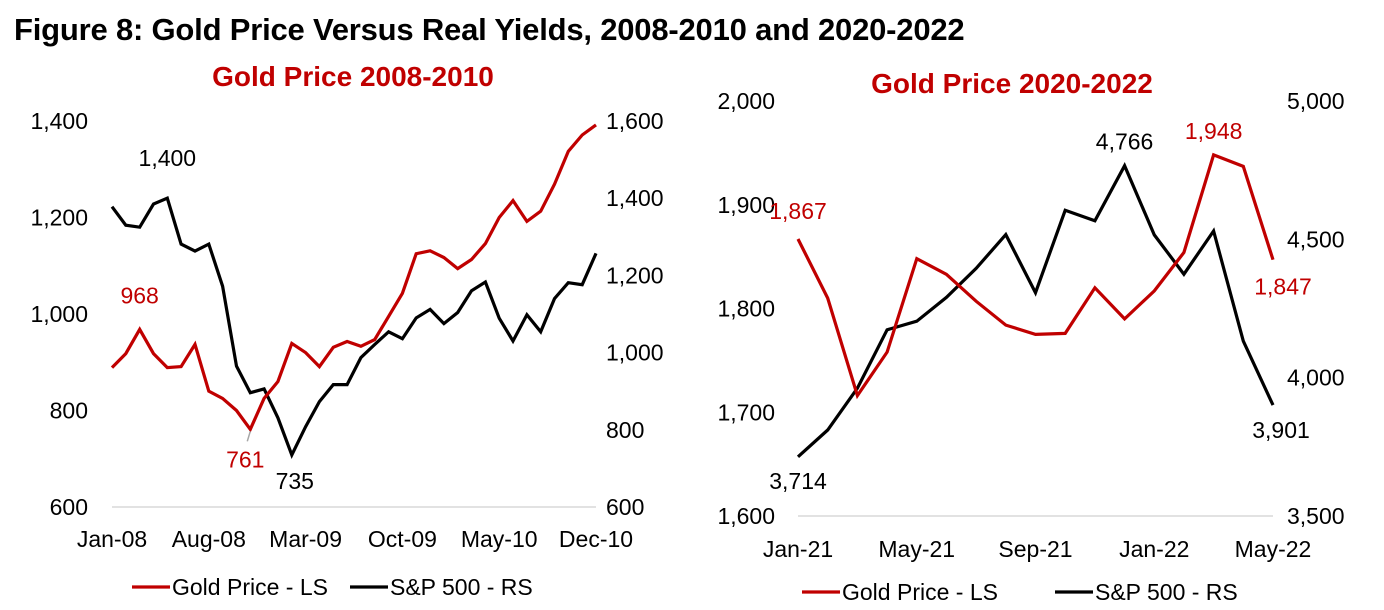  What do you see at coordinates (625, 507) in the screenshot?
I see `y-right-tick-label: 600` at bounding box center [625, 507].